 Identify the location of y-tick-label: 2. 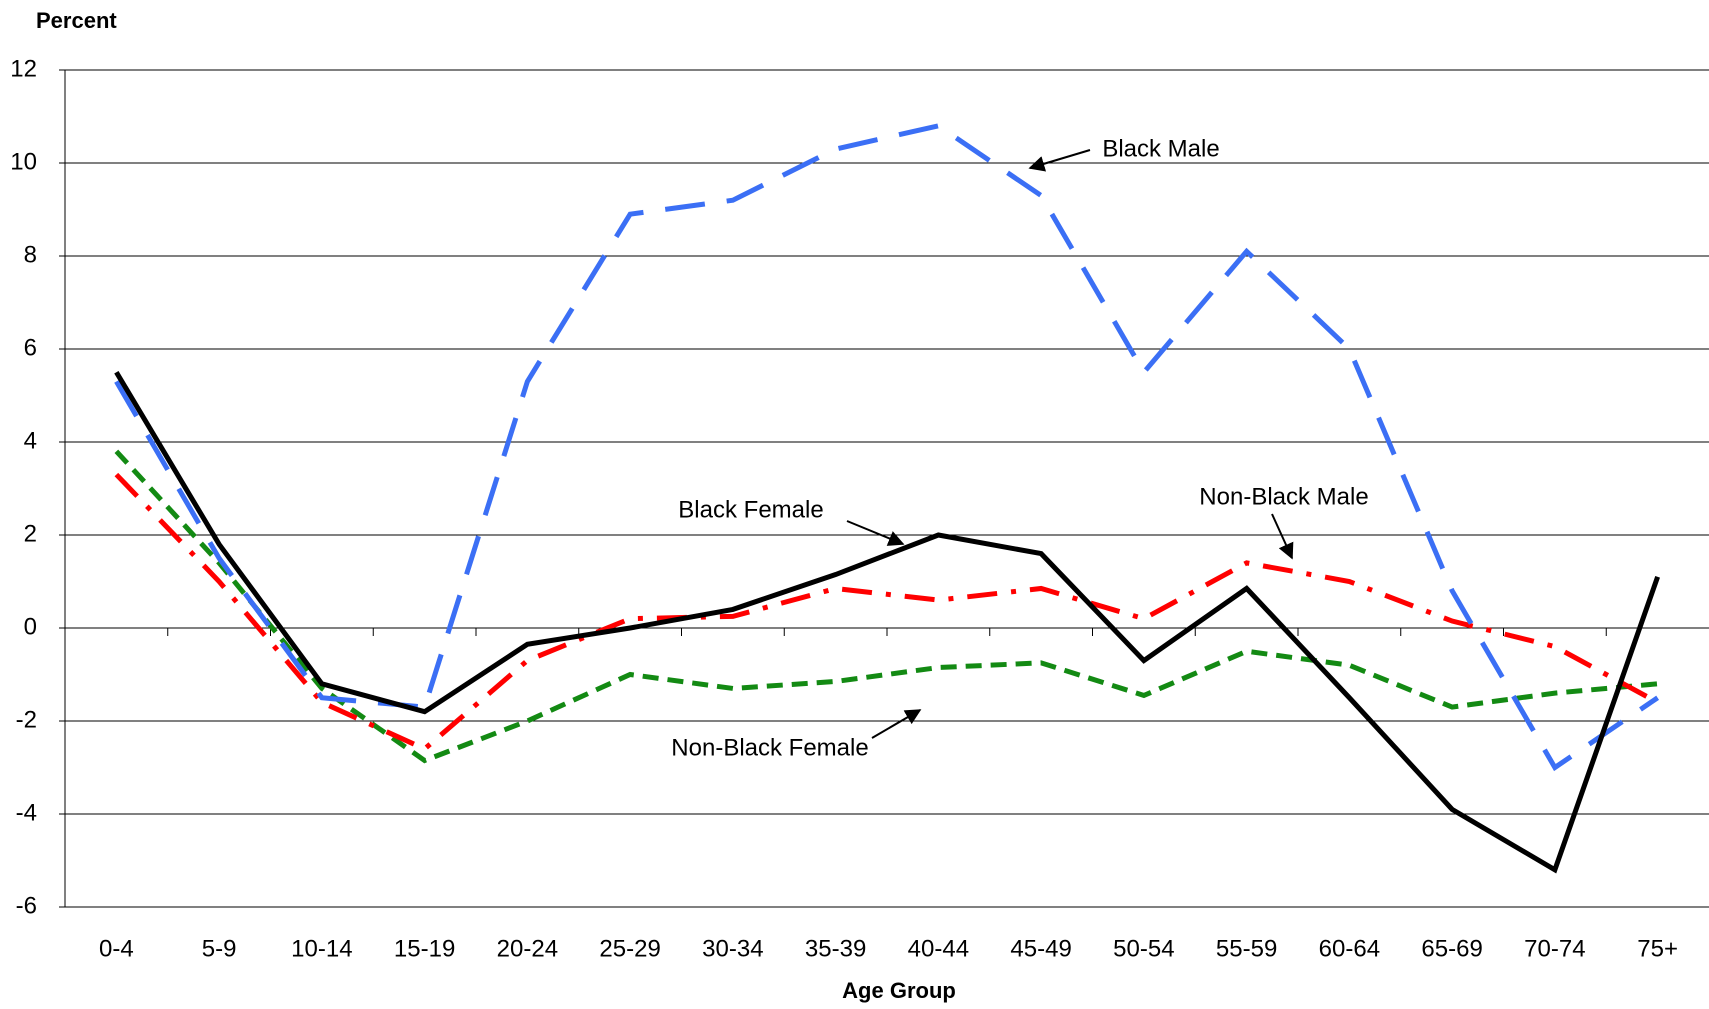
(30, 533).